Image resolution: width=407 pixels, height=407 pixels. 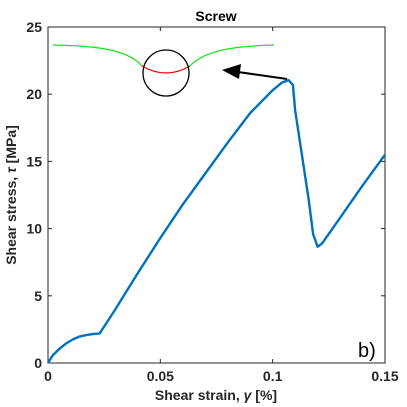 I want to click on panel-label: b), so click(x=367, y=351).